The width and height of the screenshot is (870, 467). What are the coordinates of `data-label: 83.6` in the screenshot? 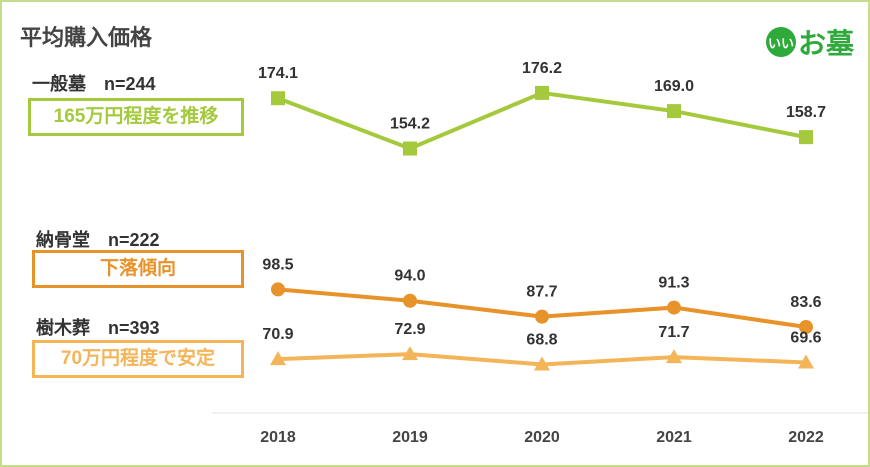 It's located at (805, 302).